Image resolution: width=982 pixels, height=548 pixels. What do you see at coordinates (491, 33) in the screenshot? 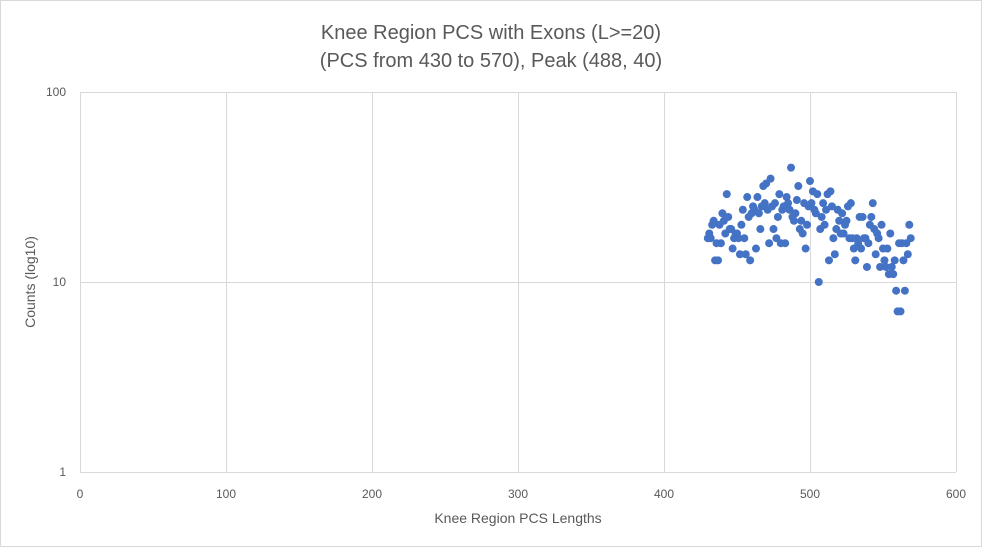
I see `chart-title-line-1: Knee Region PCS with Exons (L>=20)` at bounding box center [491, 33].